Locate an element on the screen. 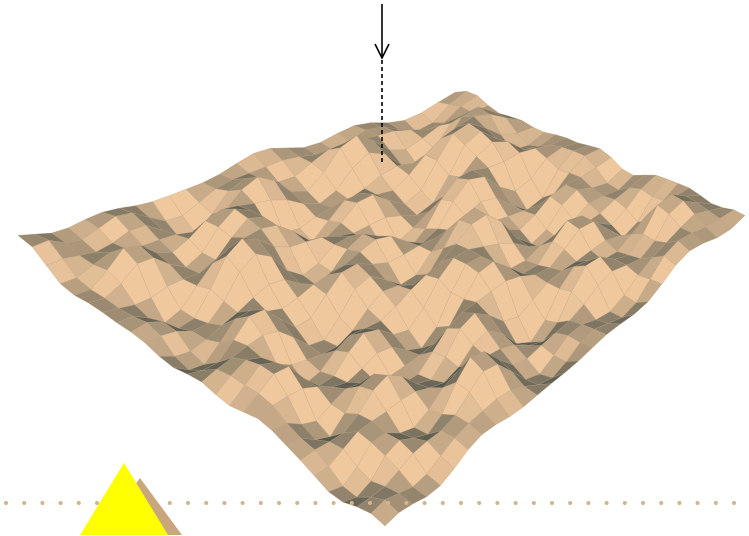  pointer-arrow-head is located at coordinates (382, 51).